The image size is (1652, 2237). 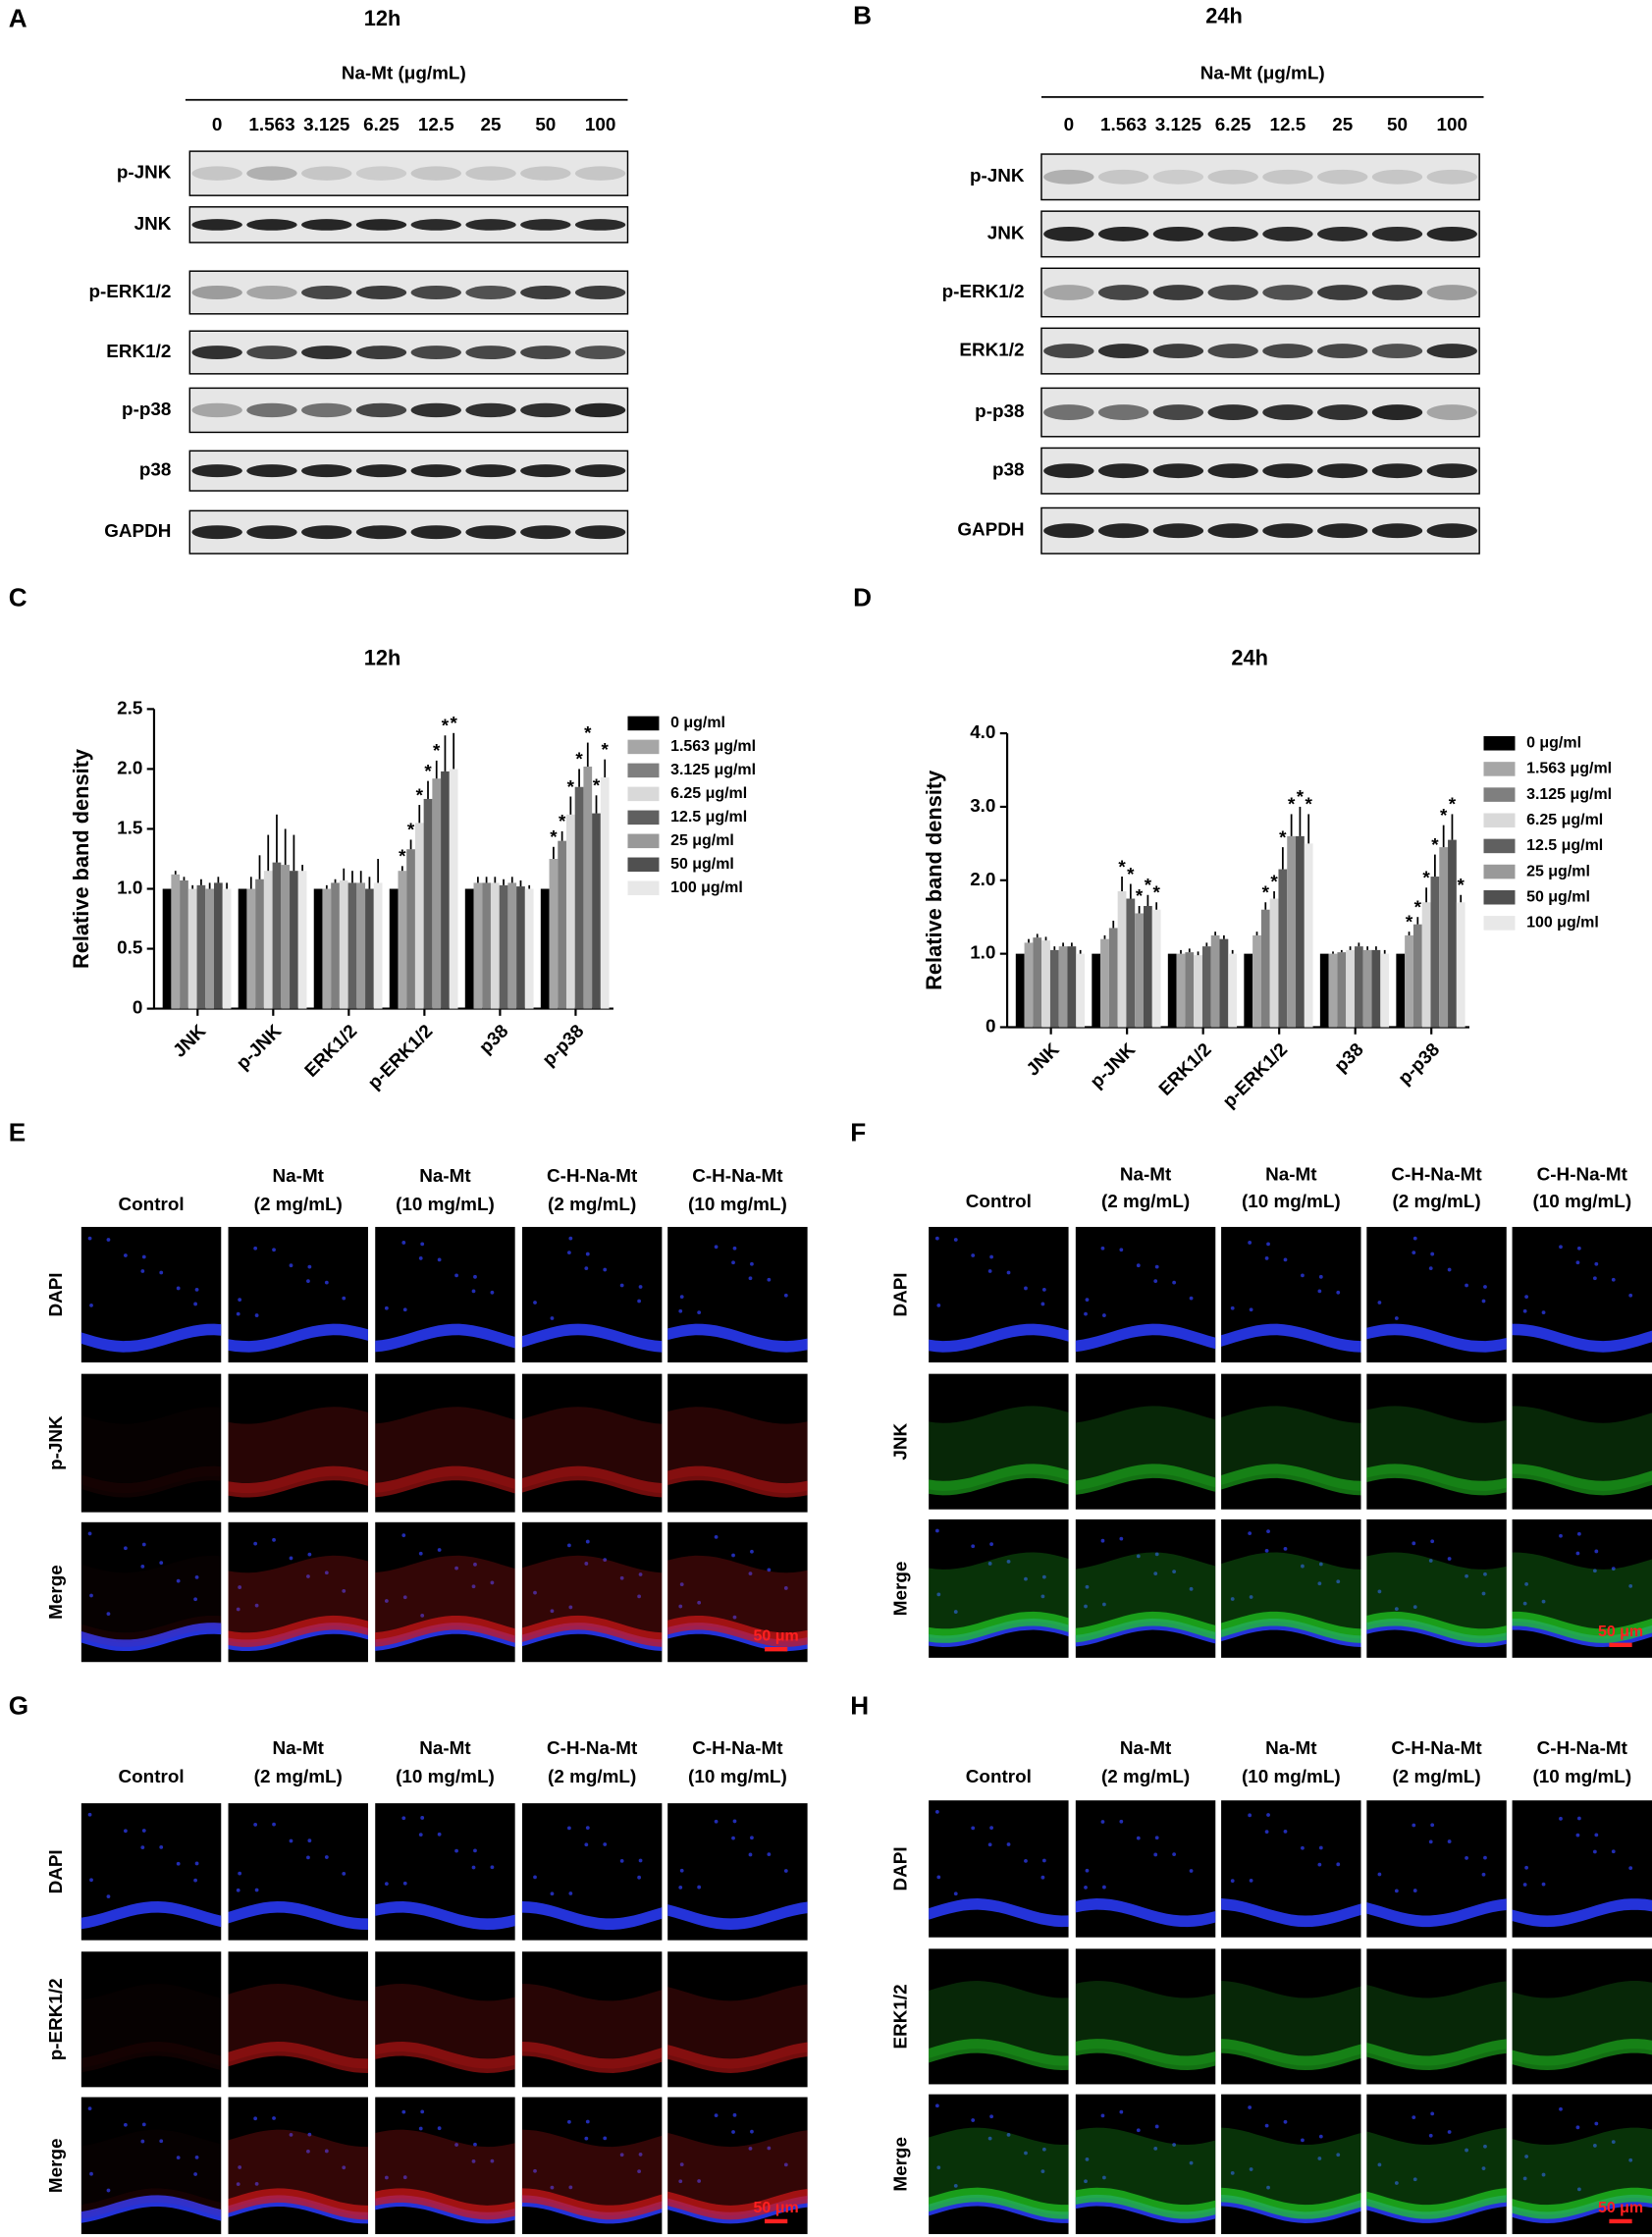 What do you see at coordinates (643, 770) in the screenshot?
I see `legend-swatch` at bounding box center [643, 770].